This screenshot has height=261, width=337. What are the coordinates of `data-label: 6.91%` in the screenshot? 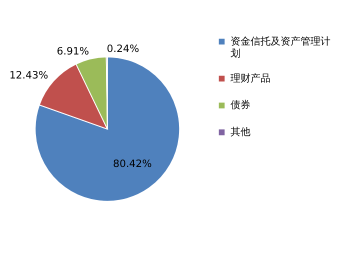 It's located at (73, 52).